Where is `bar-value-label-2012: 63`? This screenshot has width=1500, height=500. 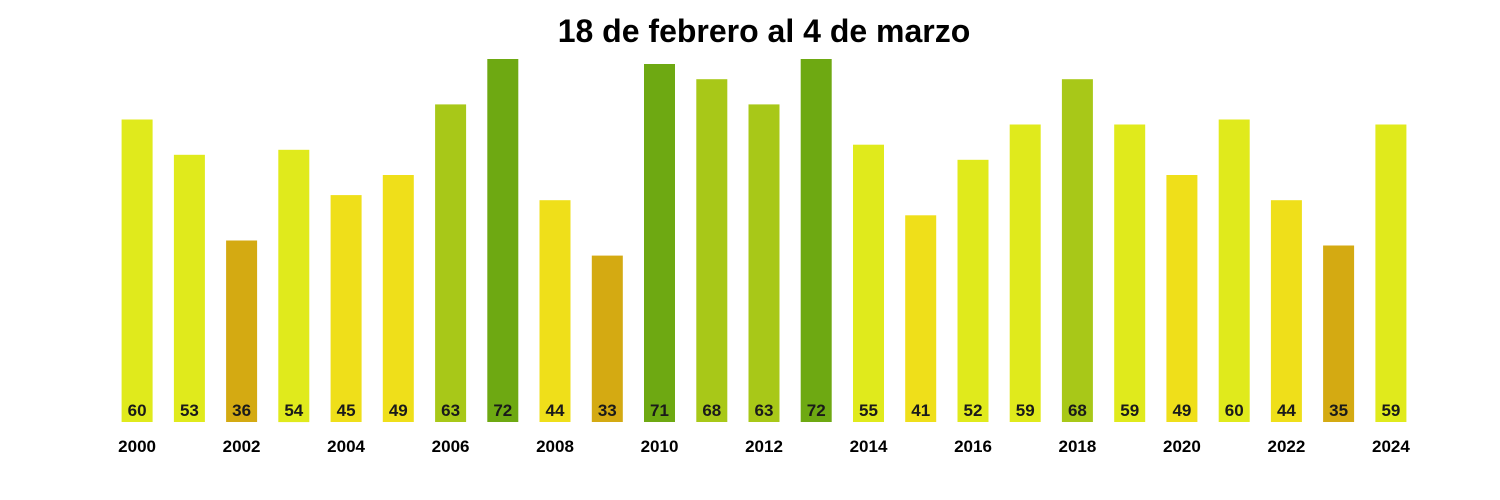
bar-value-label-2012: 63 is located at coordinates (764, 410).